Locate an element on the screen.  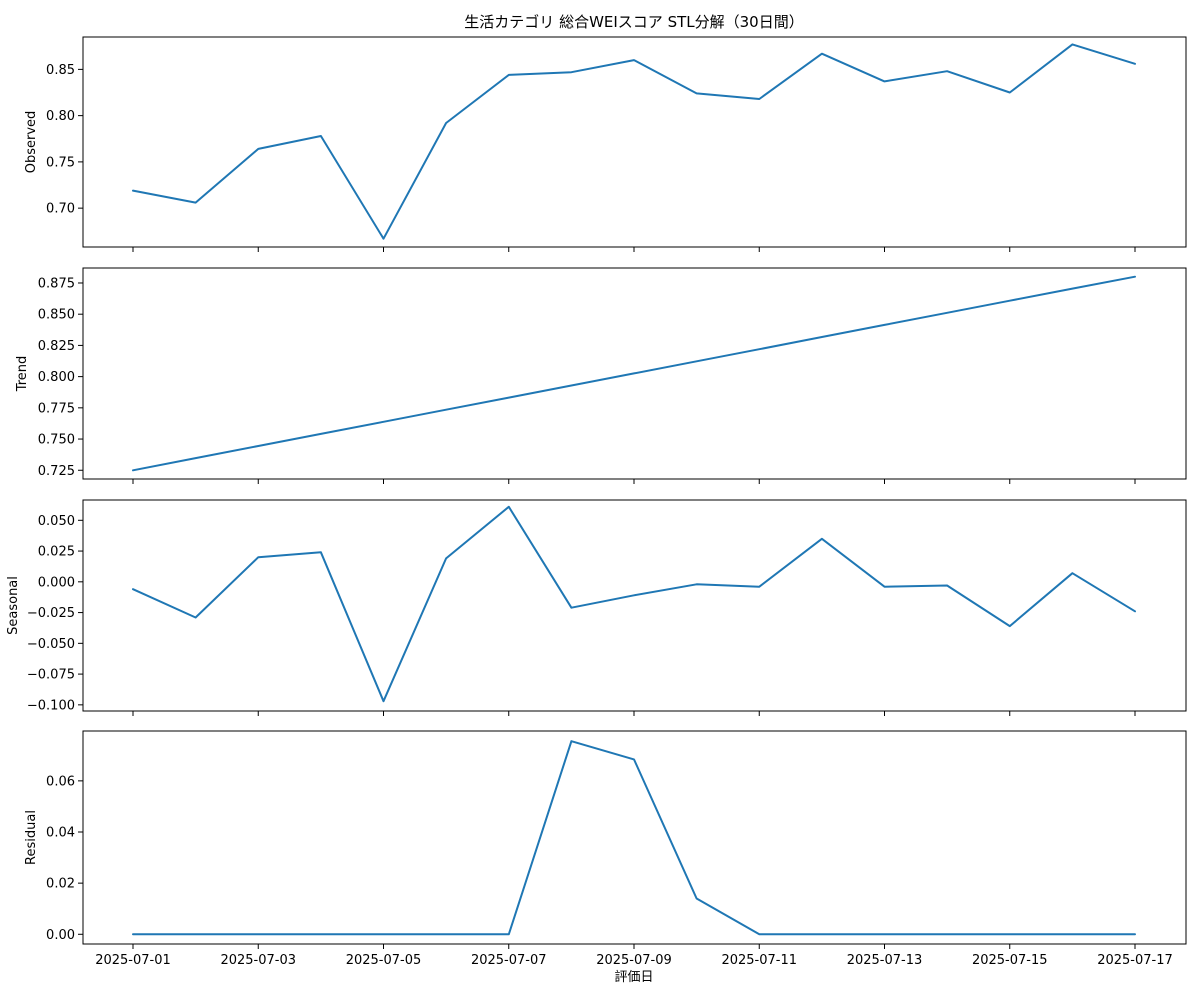
y-tick-label: 0.02 is located at coordinates (60, 884).